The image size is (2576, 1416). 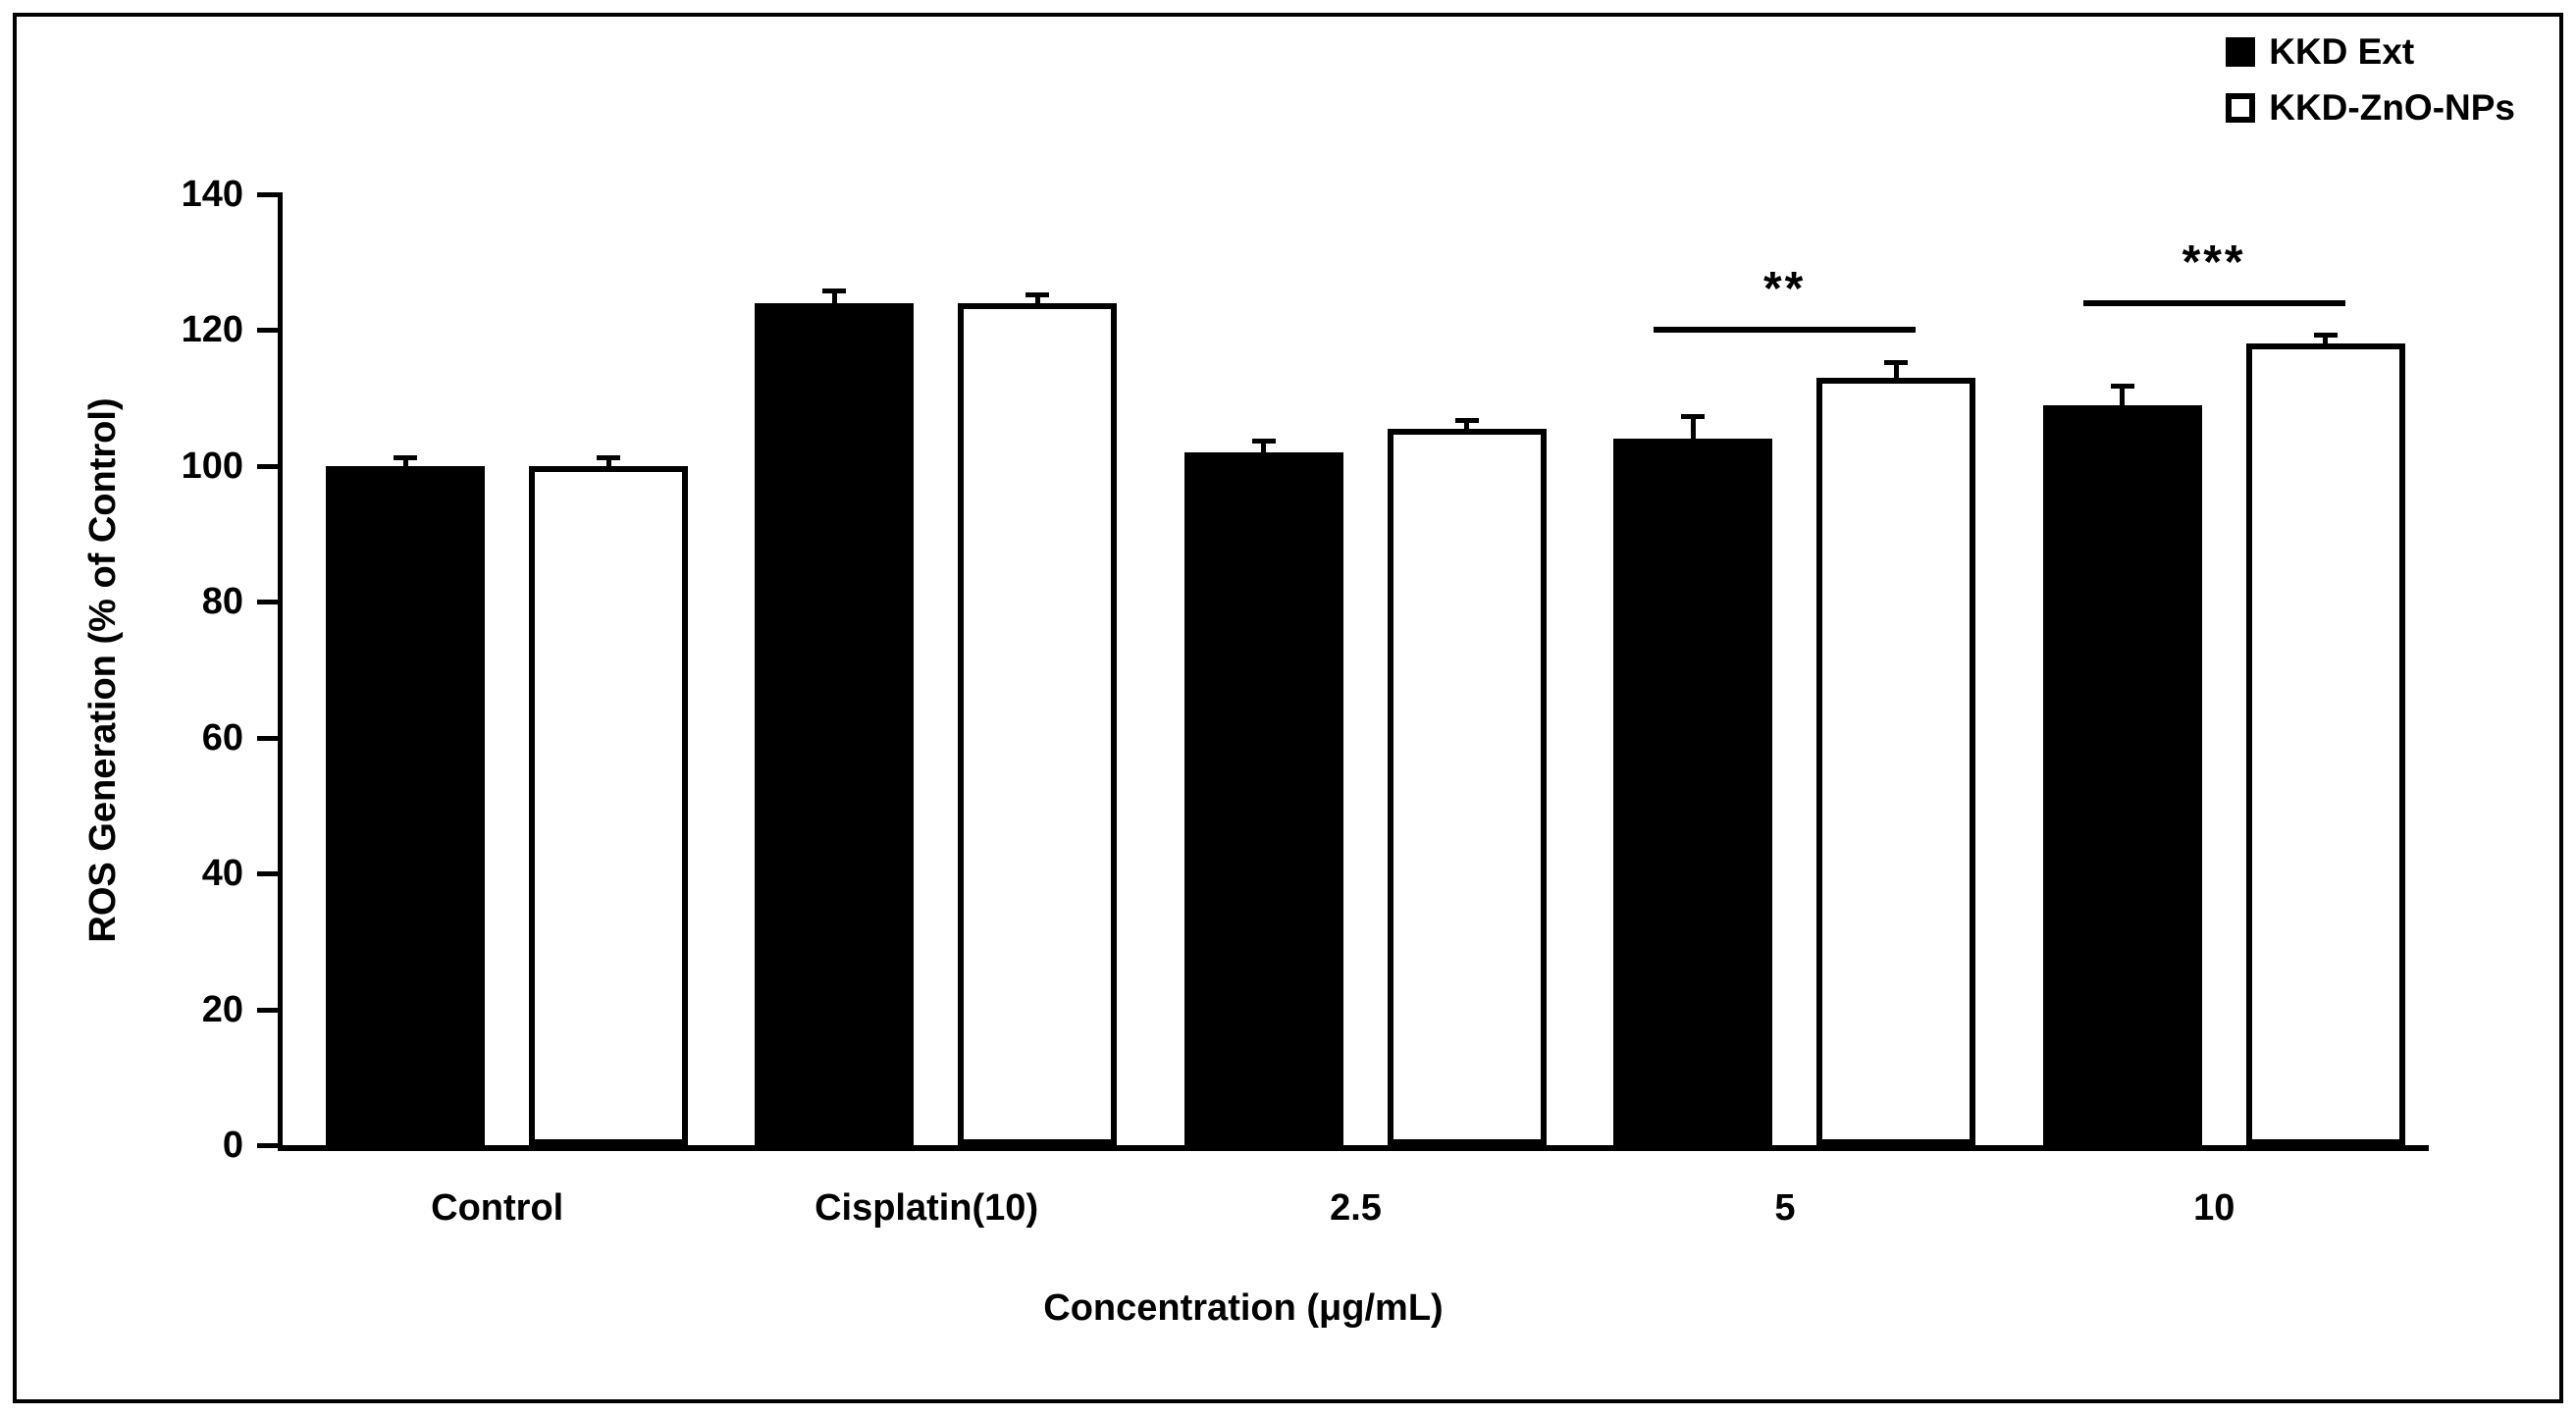 I want to click on y-axis-title: ROS Generation (% of Control), so click(x=103, y=670).